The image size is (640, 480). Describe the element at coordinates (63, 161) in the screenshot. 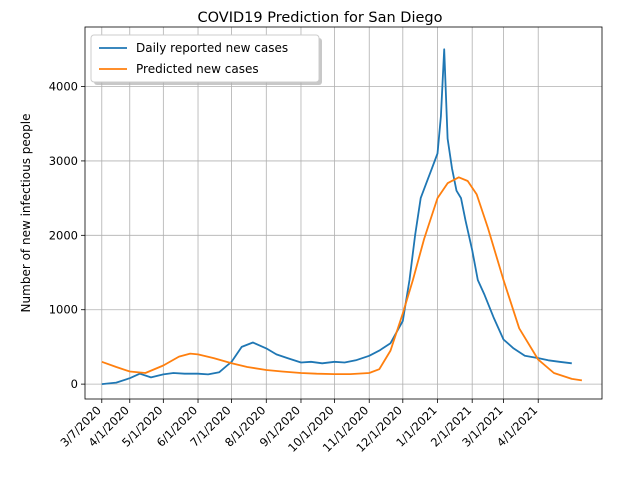

I see `y-tick-label: 3000` at that location.